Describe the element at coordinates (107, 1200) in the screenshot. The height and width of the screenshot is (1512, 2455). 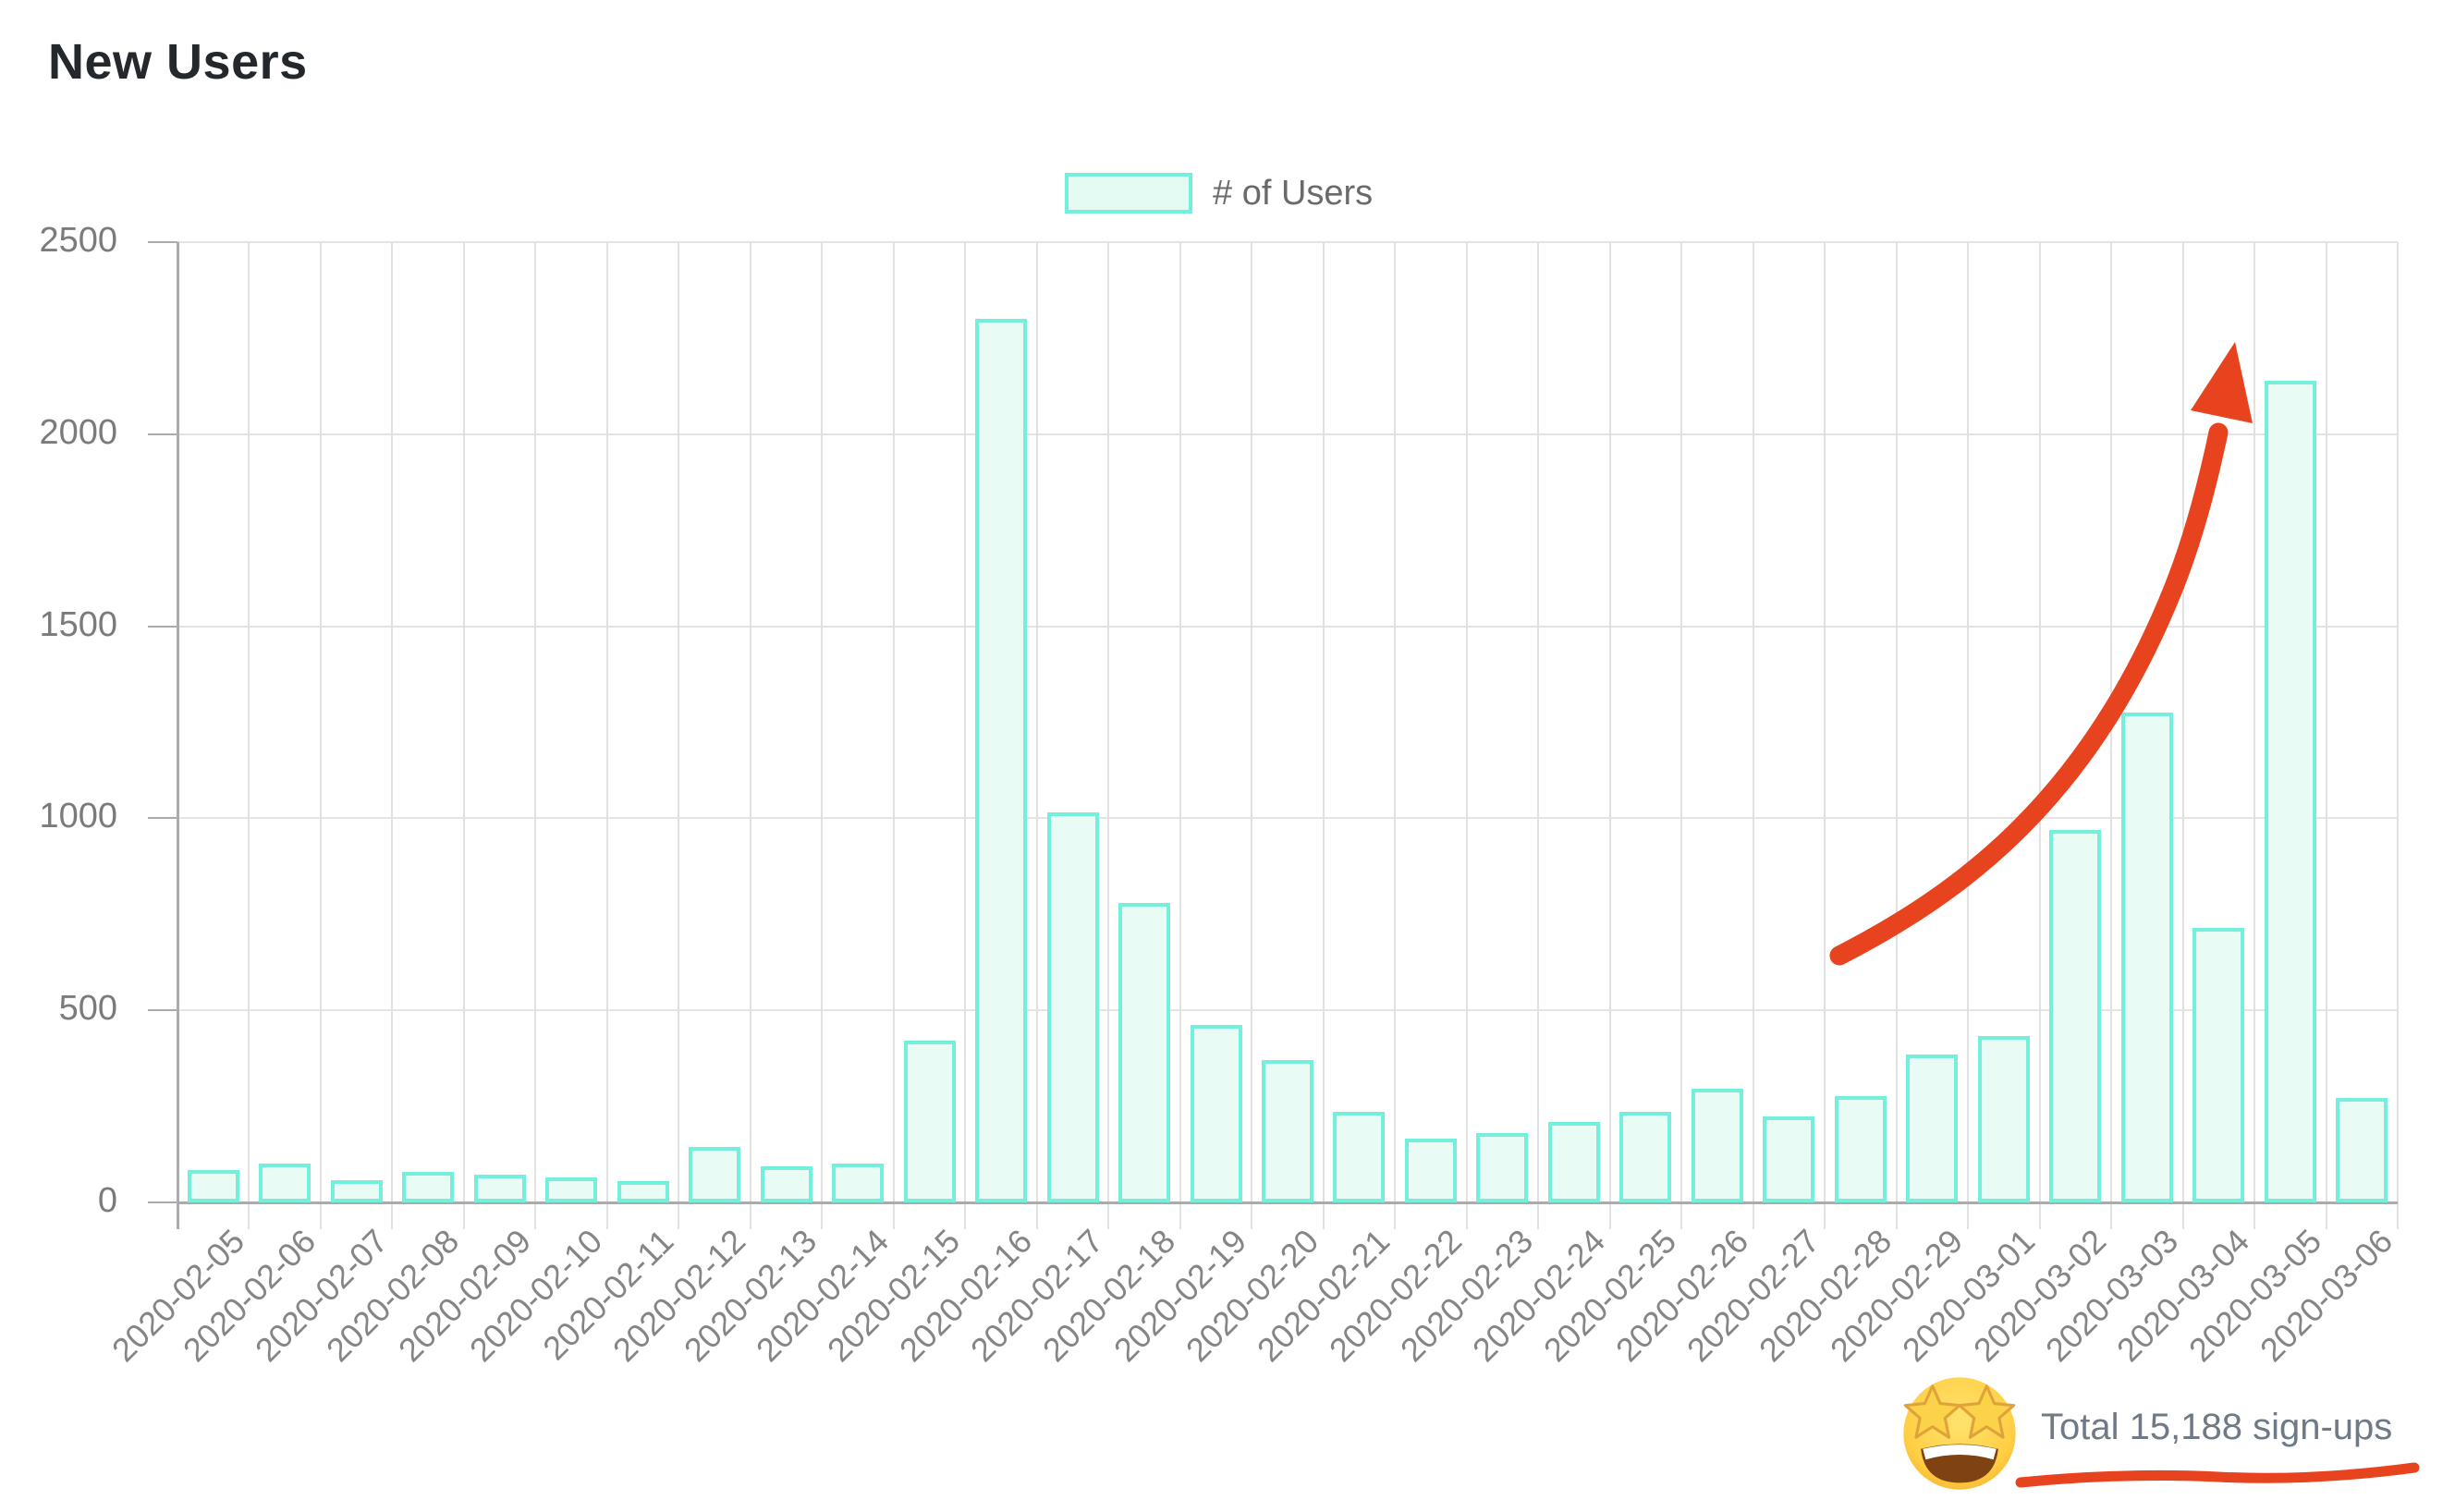
I see `y-axis-label: 0` at that location.